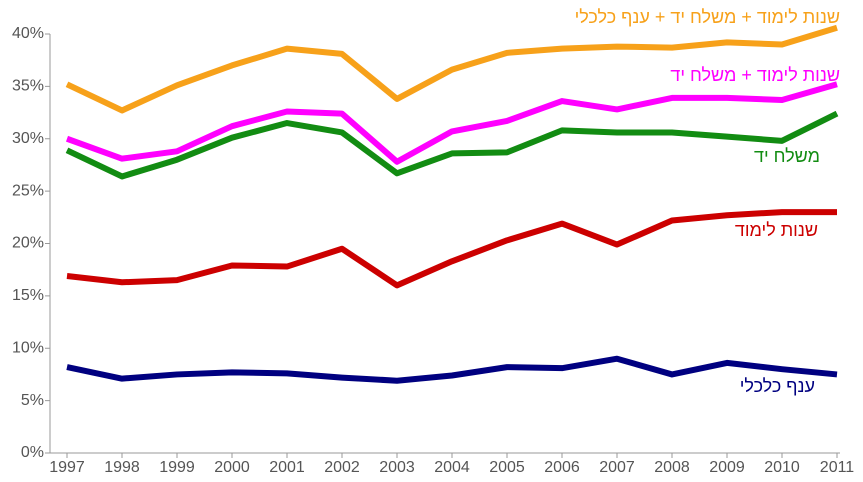  I want to click on series-label: שנות לימוד, so click(776, 230).